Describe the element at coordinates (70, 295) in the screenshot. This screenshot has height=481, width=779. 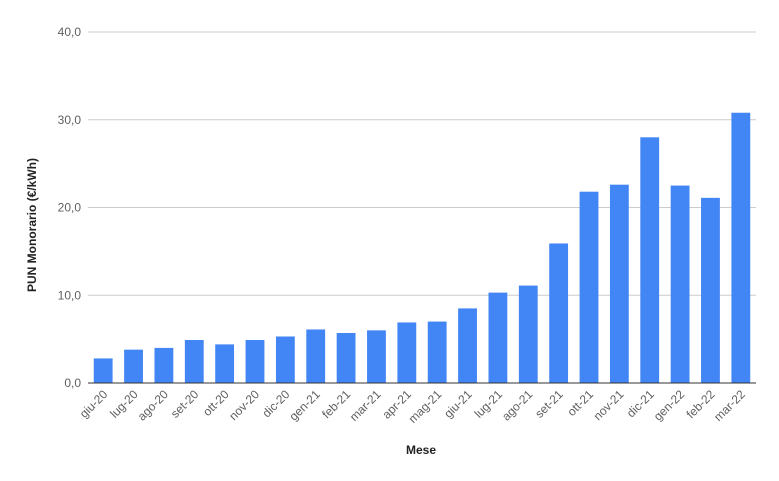
I see `y-tick-label: 10,0` at that location.